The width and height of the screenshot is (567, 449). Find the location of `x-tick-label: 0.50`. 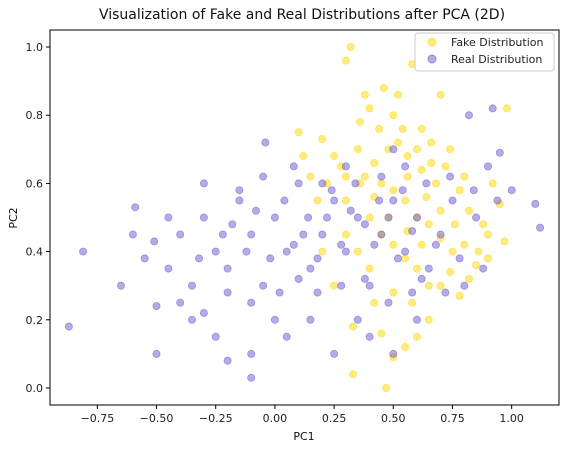

x-tick-label: 0.50 is located at coordinates (393, 418).